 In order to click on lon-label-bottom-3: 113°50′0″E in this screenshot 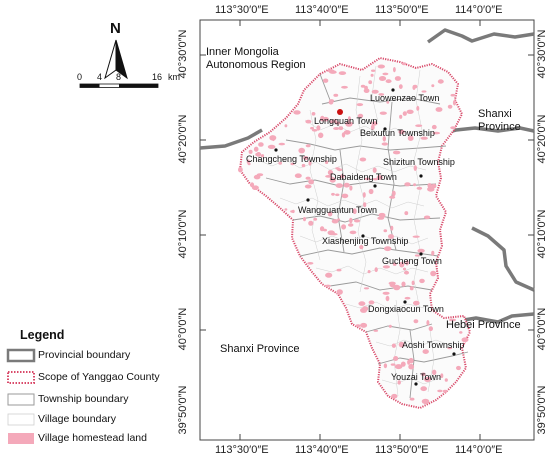, I will do `click(402, 450)`.